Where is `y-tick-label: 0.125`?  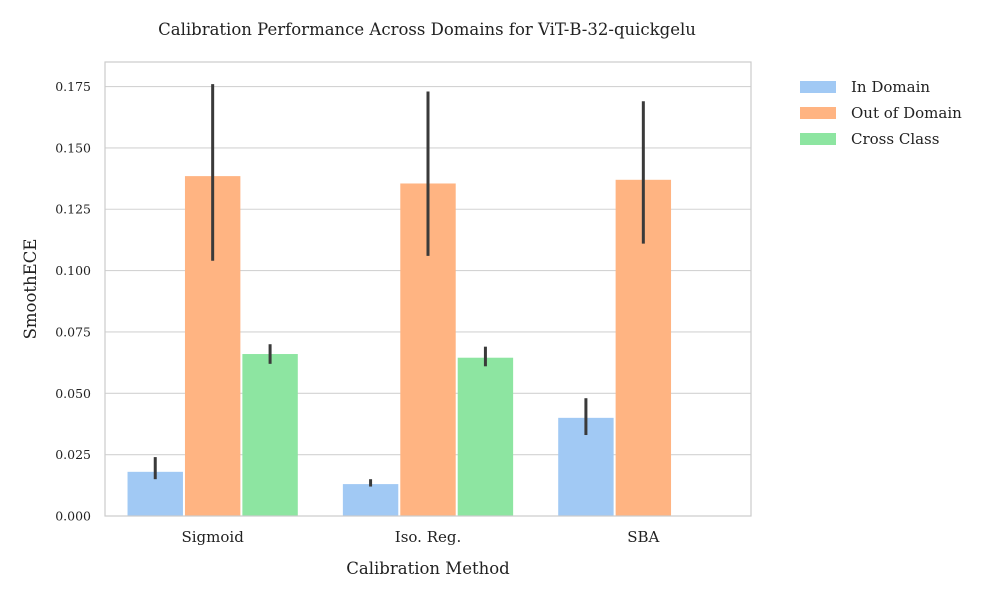
y-tick-label: 0.125 is located at coordinates (73, 209).